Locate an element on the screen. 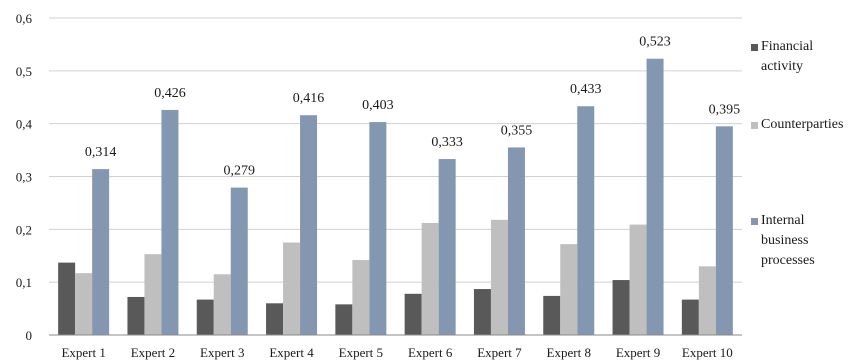 The height and width of the screenshot is (363, 864). data-label: 0,279 is located at coordinates (240, 171).